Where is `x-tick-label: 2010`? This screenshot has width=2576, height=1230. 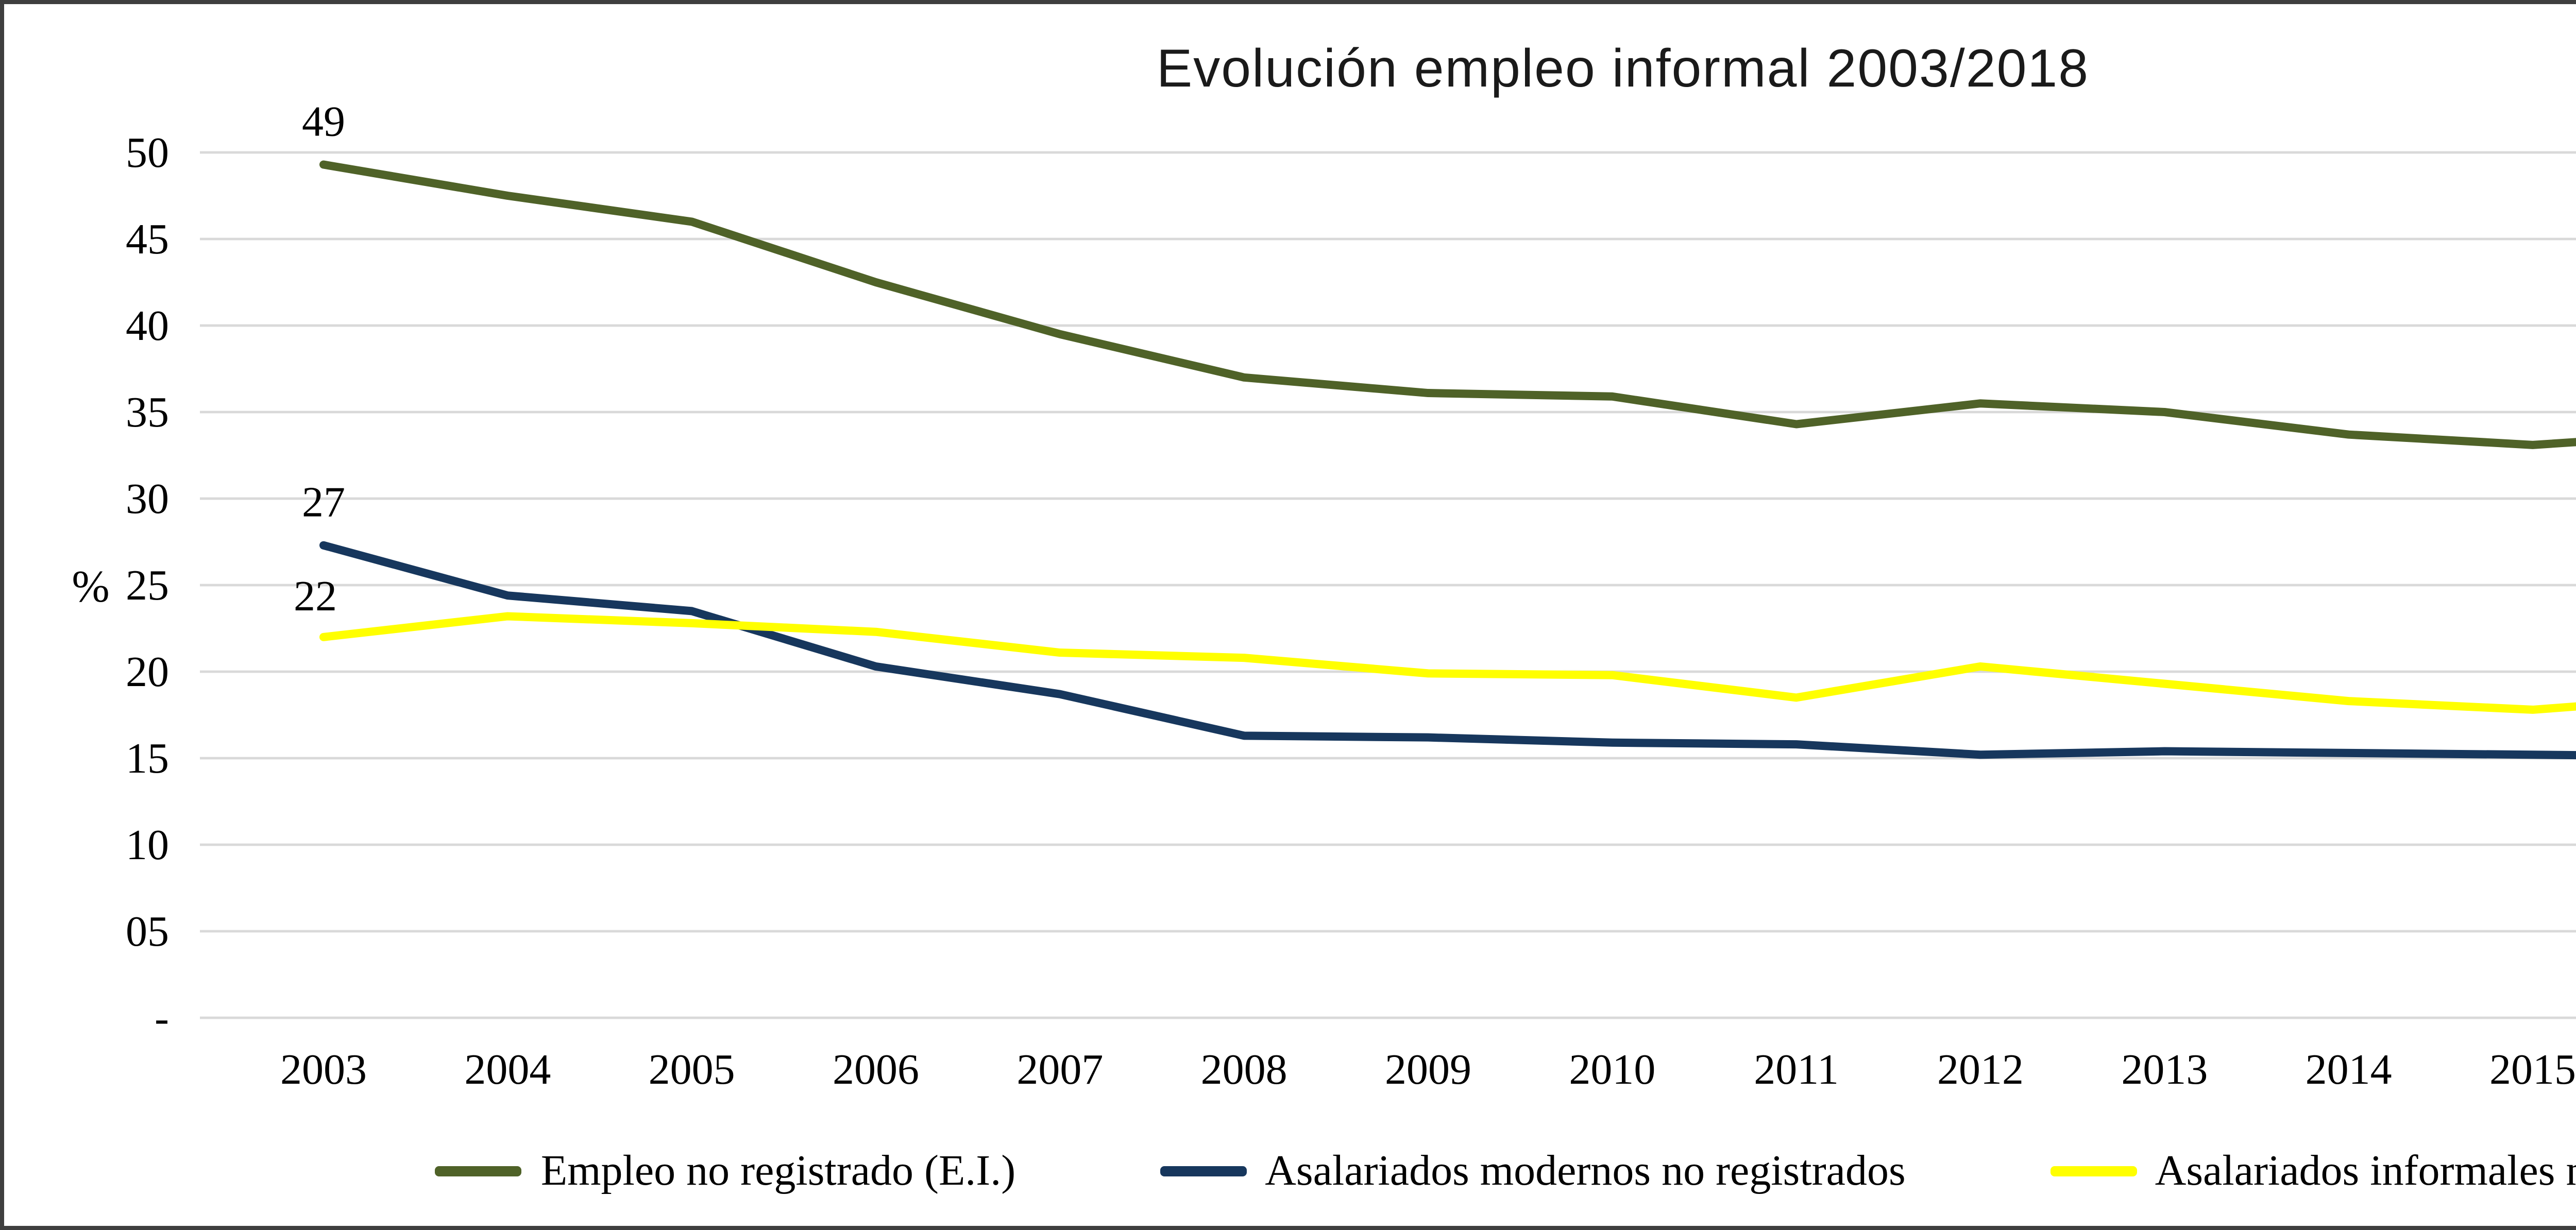 x-tick-label: 2010 is located at coordinates (1612, 1070).